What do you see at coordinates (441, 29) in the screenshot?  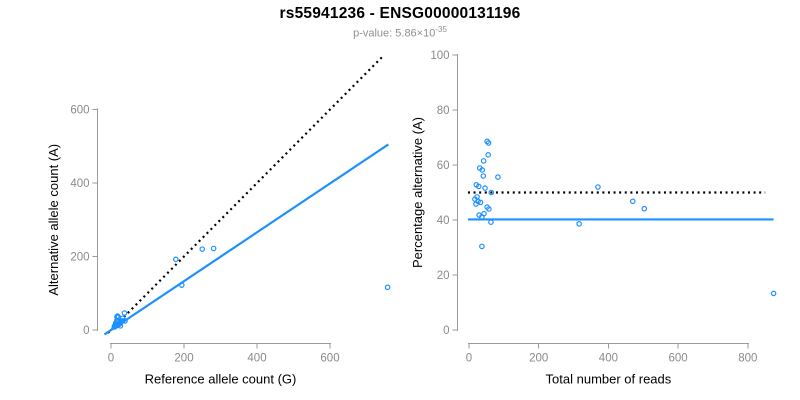 I see `pvalue-exponent: -35` at bounding box center [441, 29].